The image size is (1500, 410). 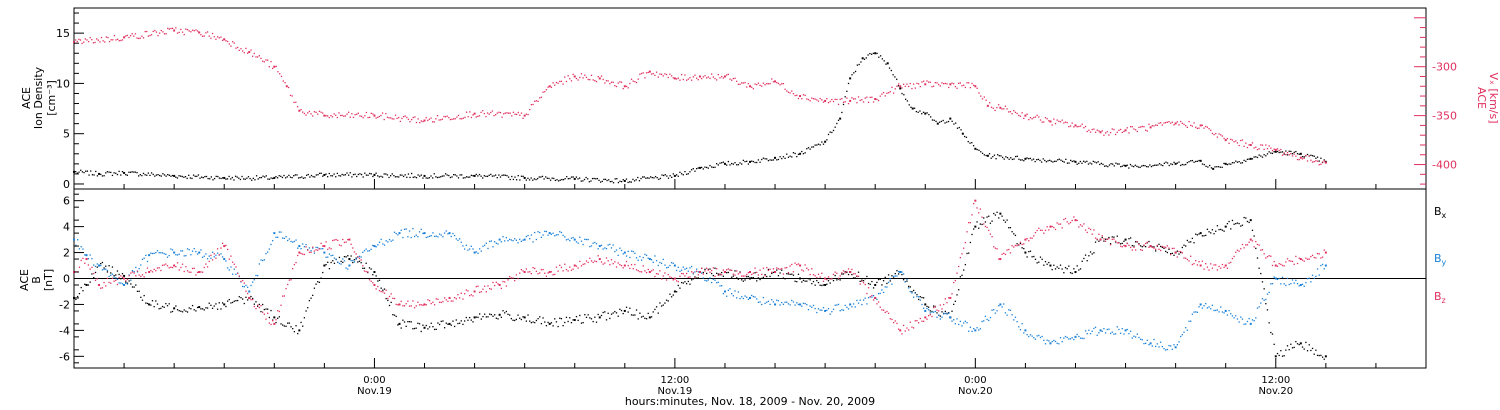 What do you see at coordinates (474, 113) in the screenshot?
I see `vx-point` at bounding box center [474, 113].